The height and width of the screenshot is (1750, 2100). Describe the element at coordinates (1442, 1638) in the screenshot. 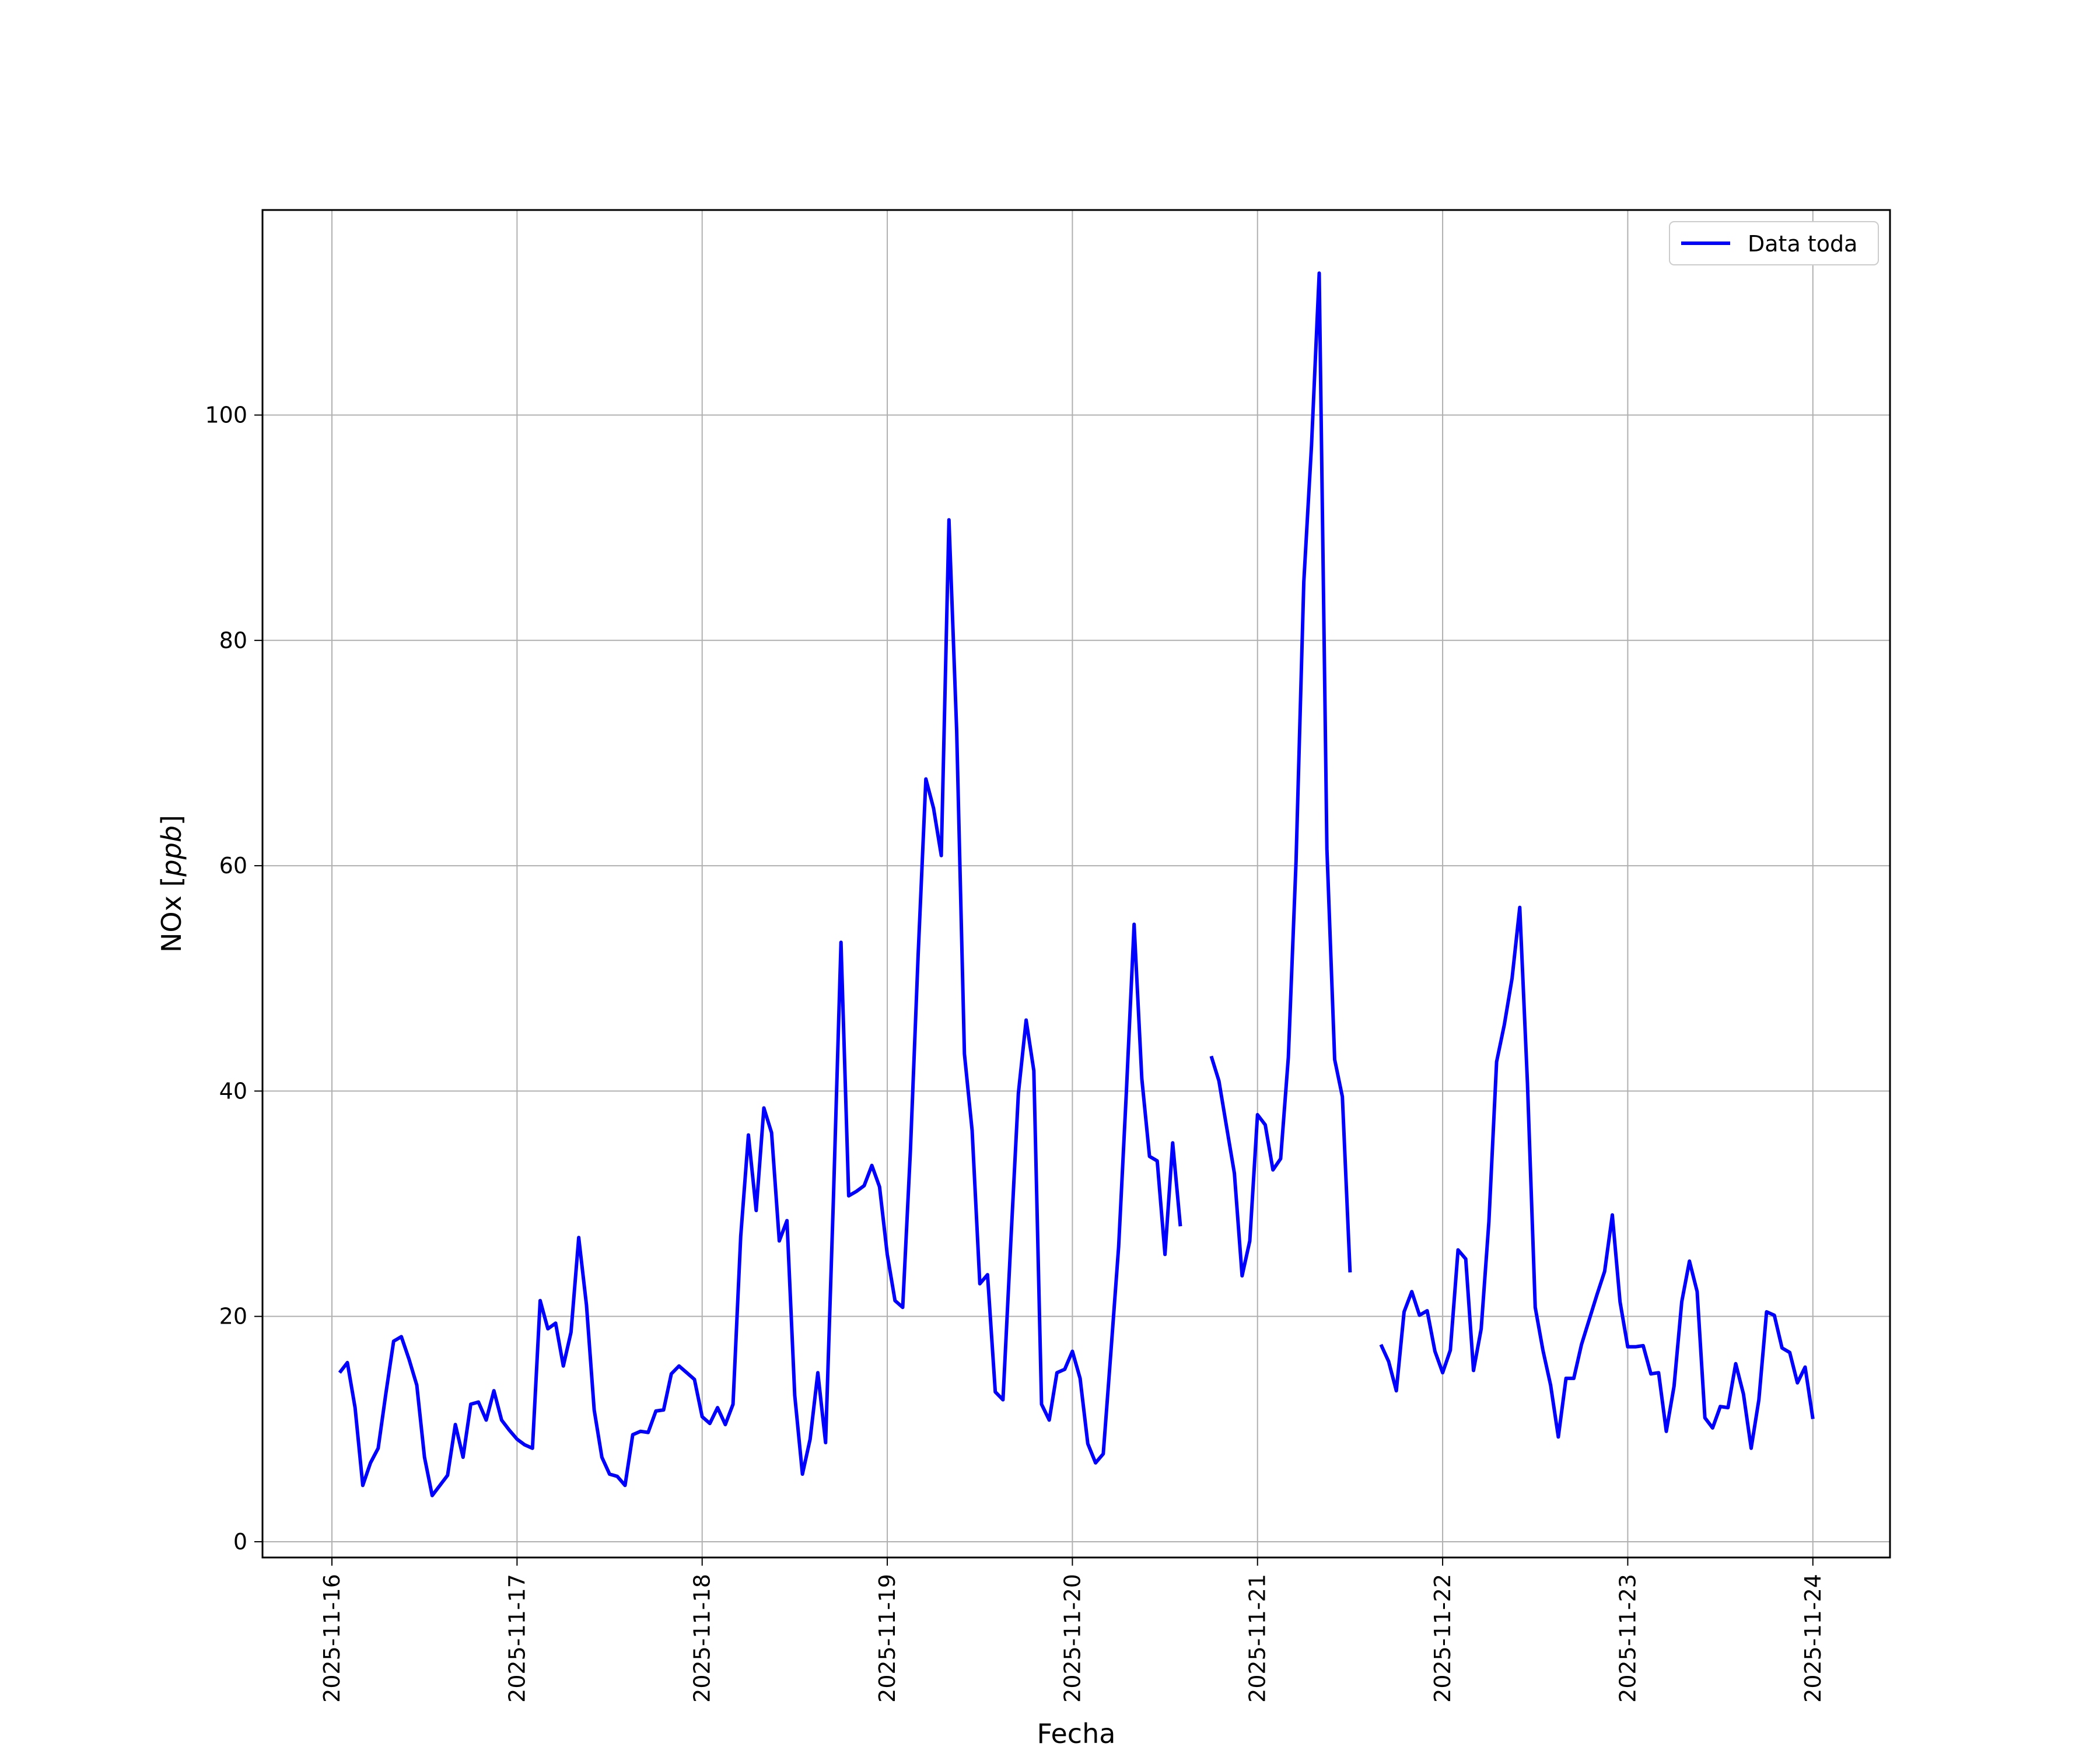

I see `x-tick-label: 2025-11-22` at that location.